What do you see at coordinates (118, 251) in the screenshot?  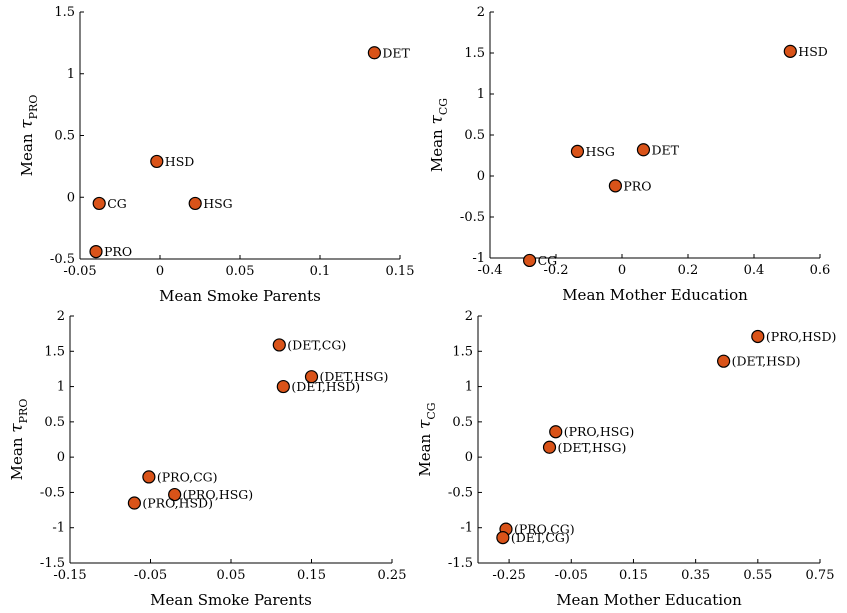 I see `point-label: PRO` at bounding box center [118, 251].